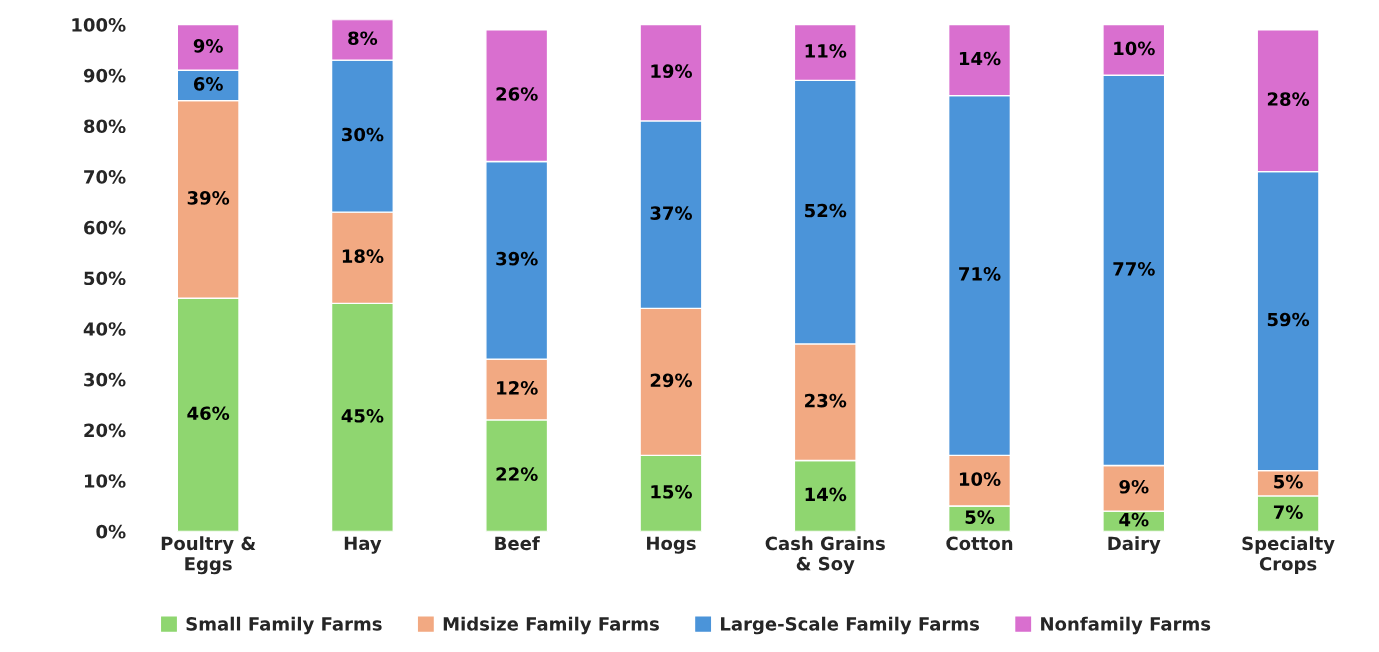 This screenshot has height=652, width=1379. I want to click on data-label: 59%, so click(1288, 319).